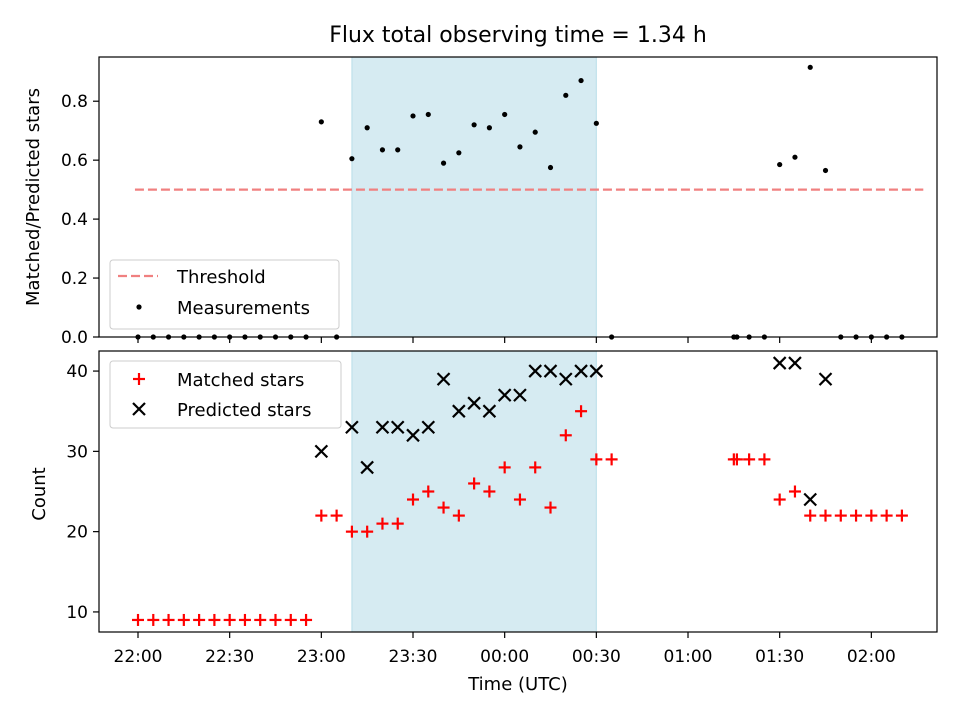  I want to click on top-x-ticks, so click(504, 340).